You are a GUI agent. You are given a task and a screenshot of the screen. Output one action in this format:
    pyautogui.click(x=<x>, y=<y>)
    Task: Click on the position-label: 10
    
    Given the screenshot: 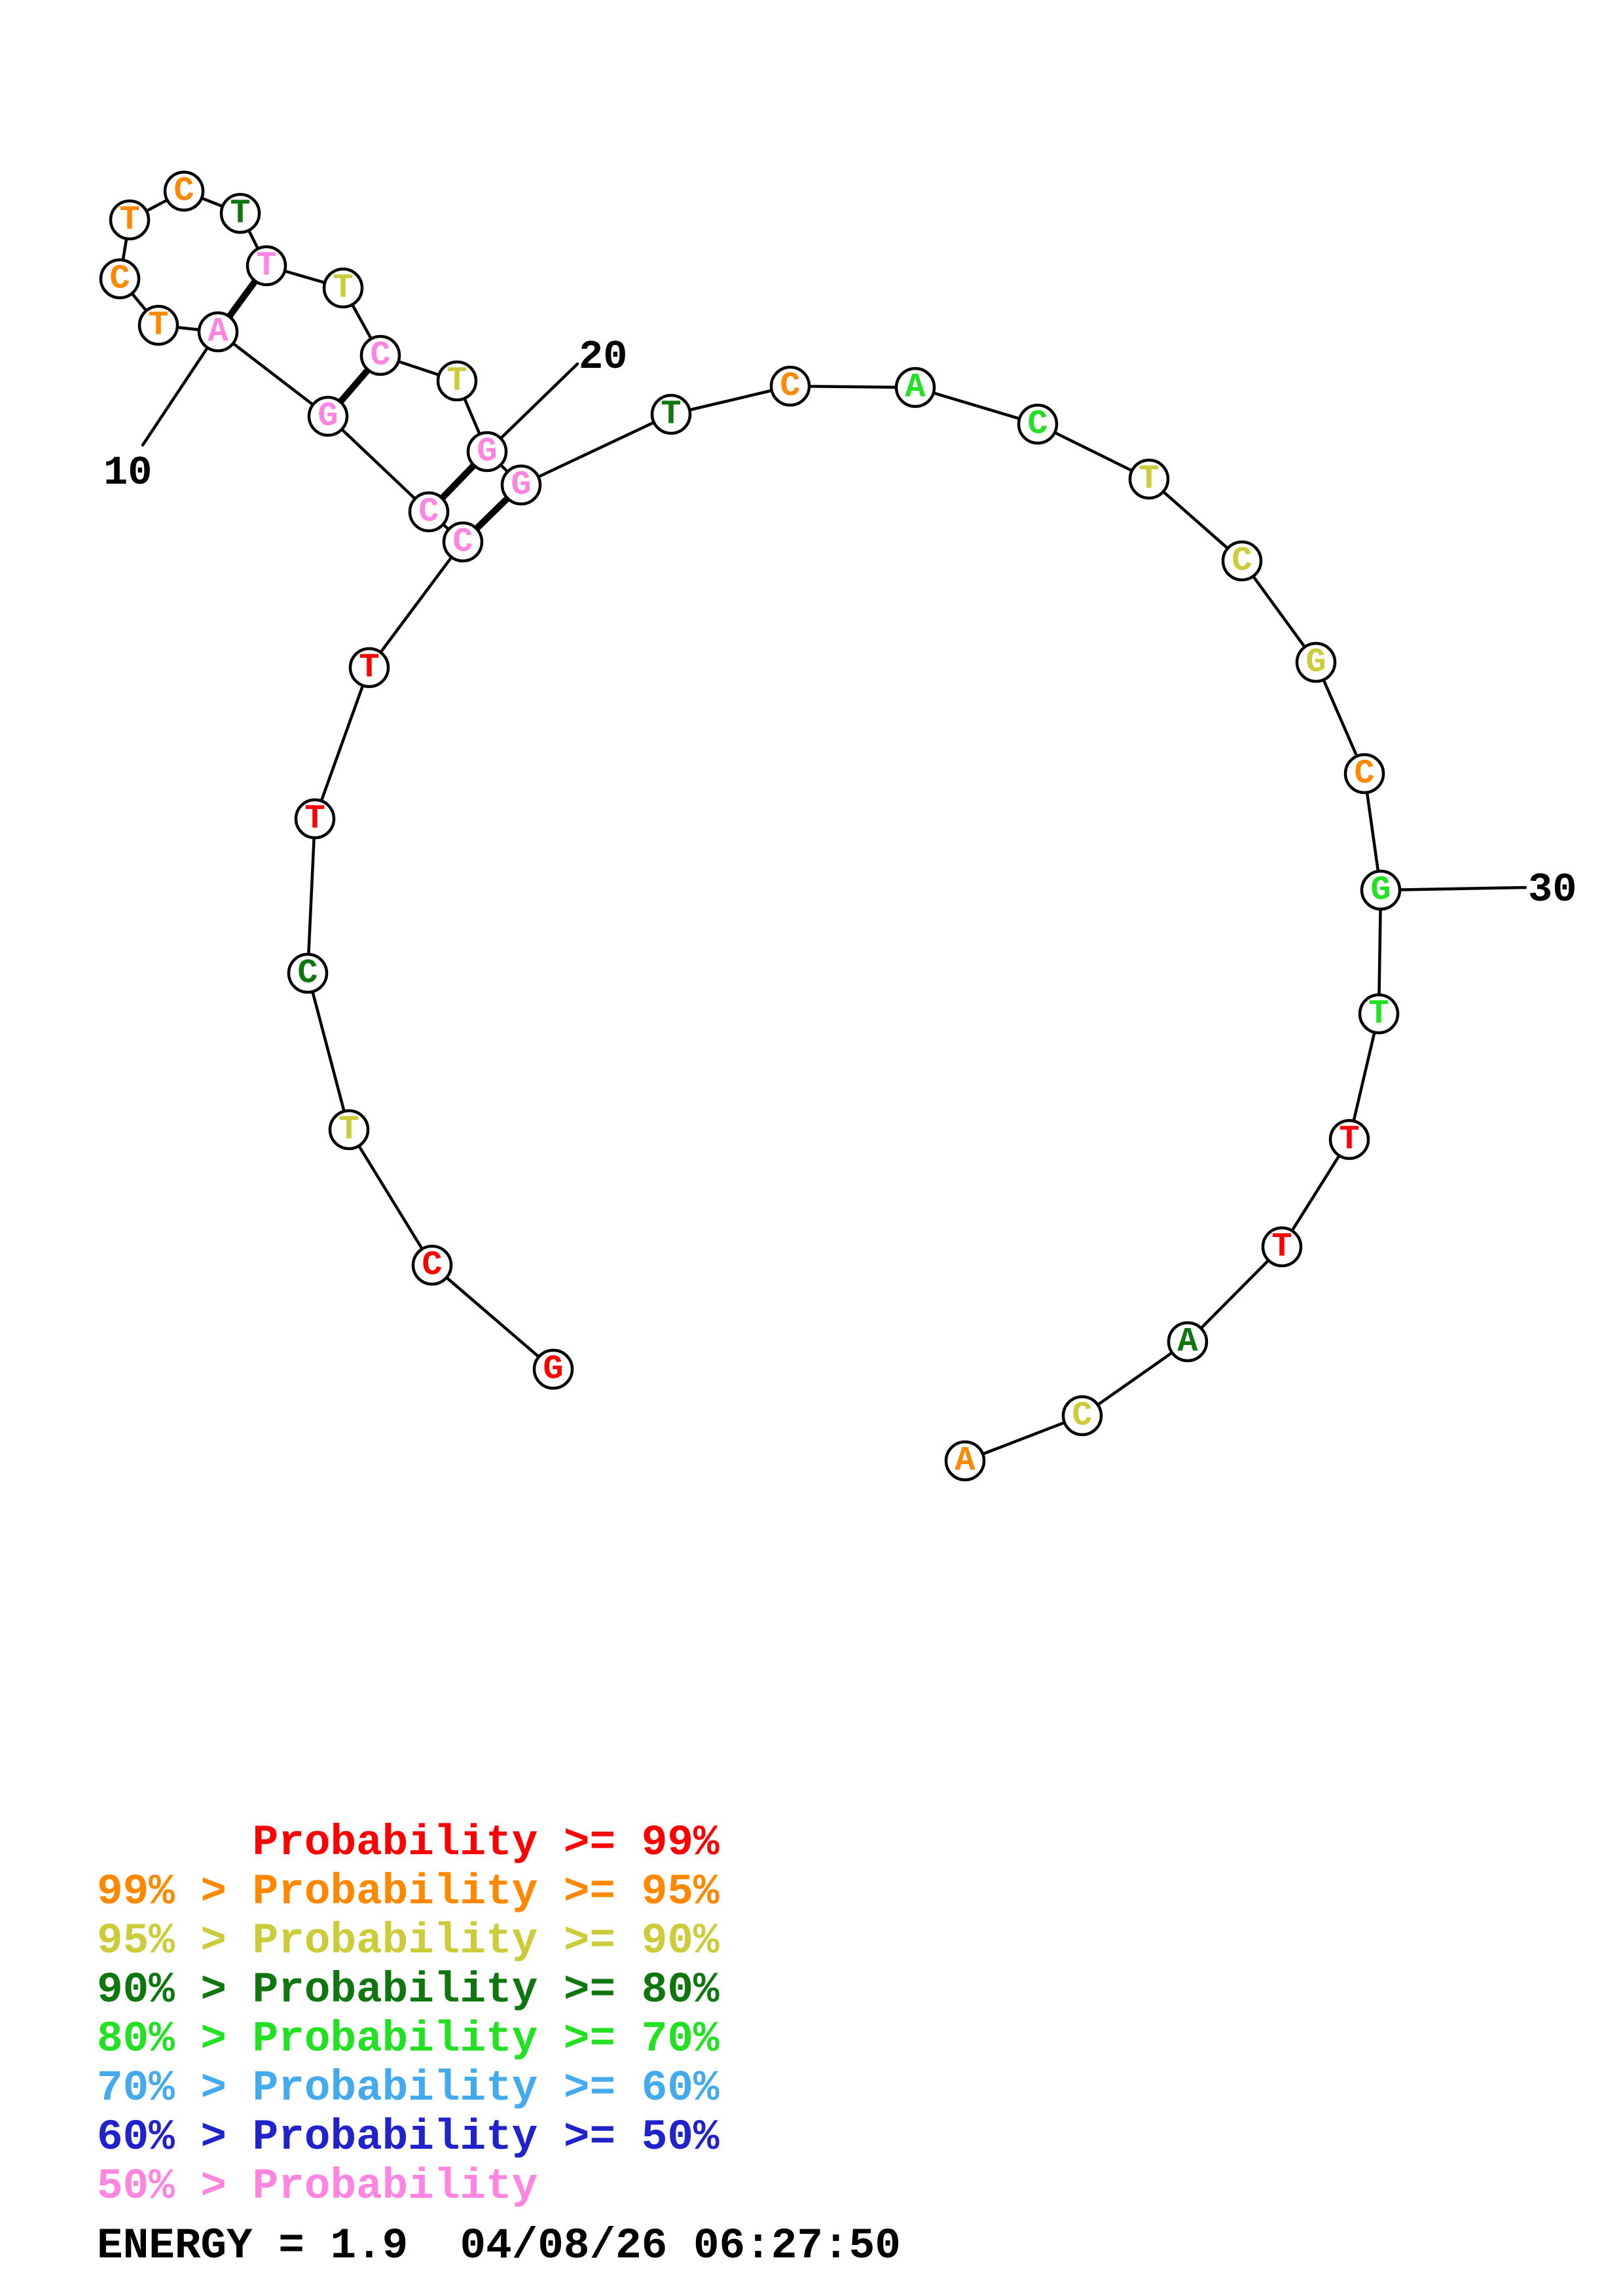 What is the action you would take?
    pyautogui.click(x=127, y=473)
    